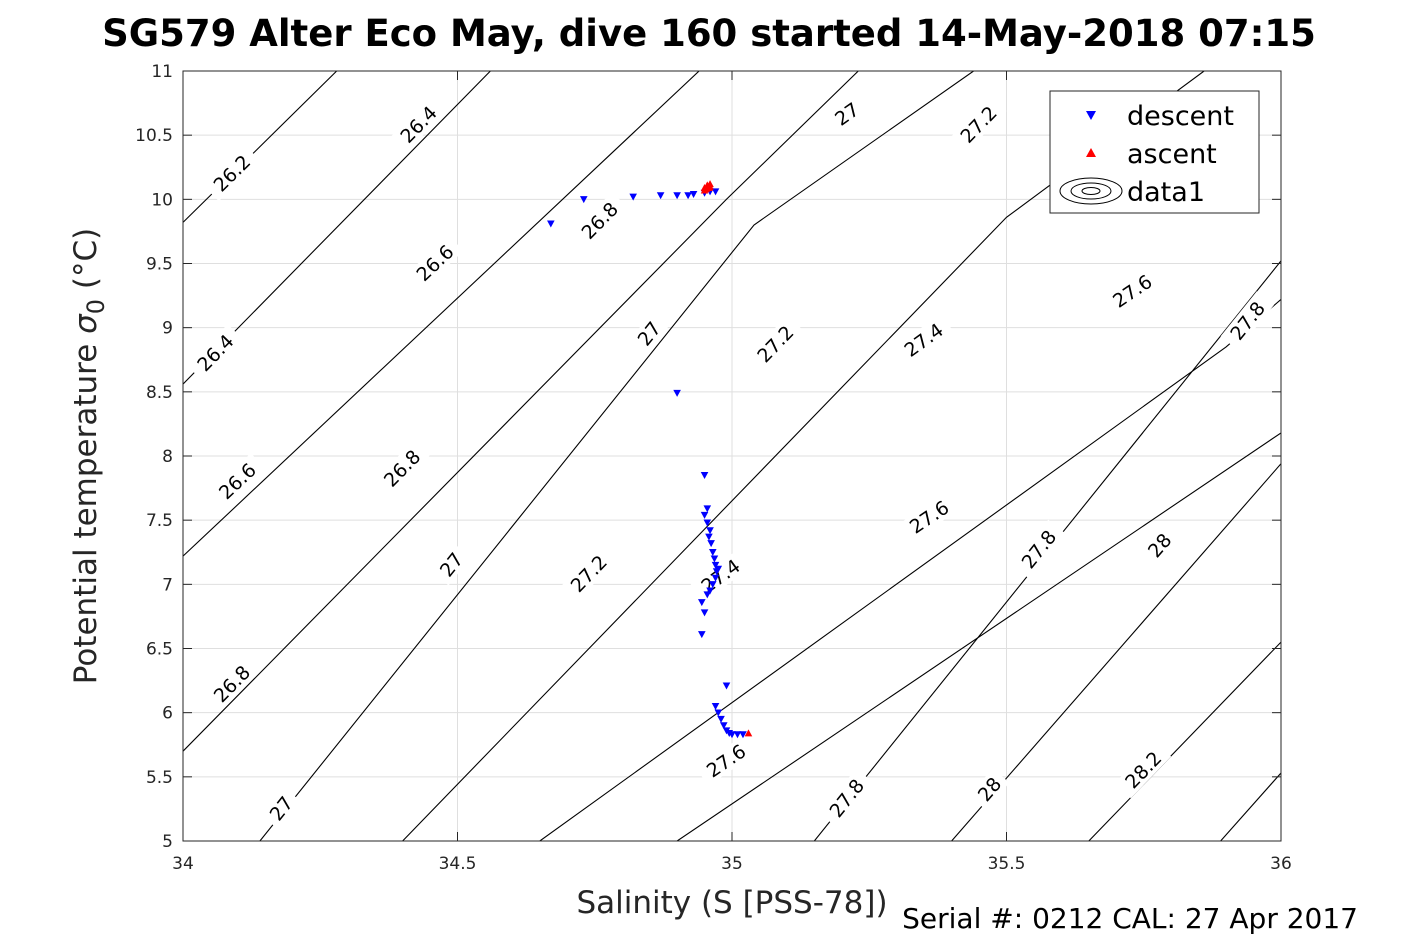  Describe the element at coordinates (1180, 116) in the screenshot. I see `legend-descent-label: descent` at that location.